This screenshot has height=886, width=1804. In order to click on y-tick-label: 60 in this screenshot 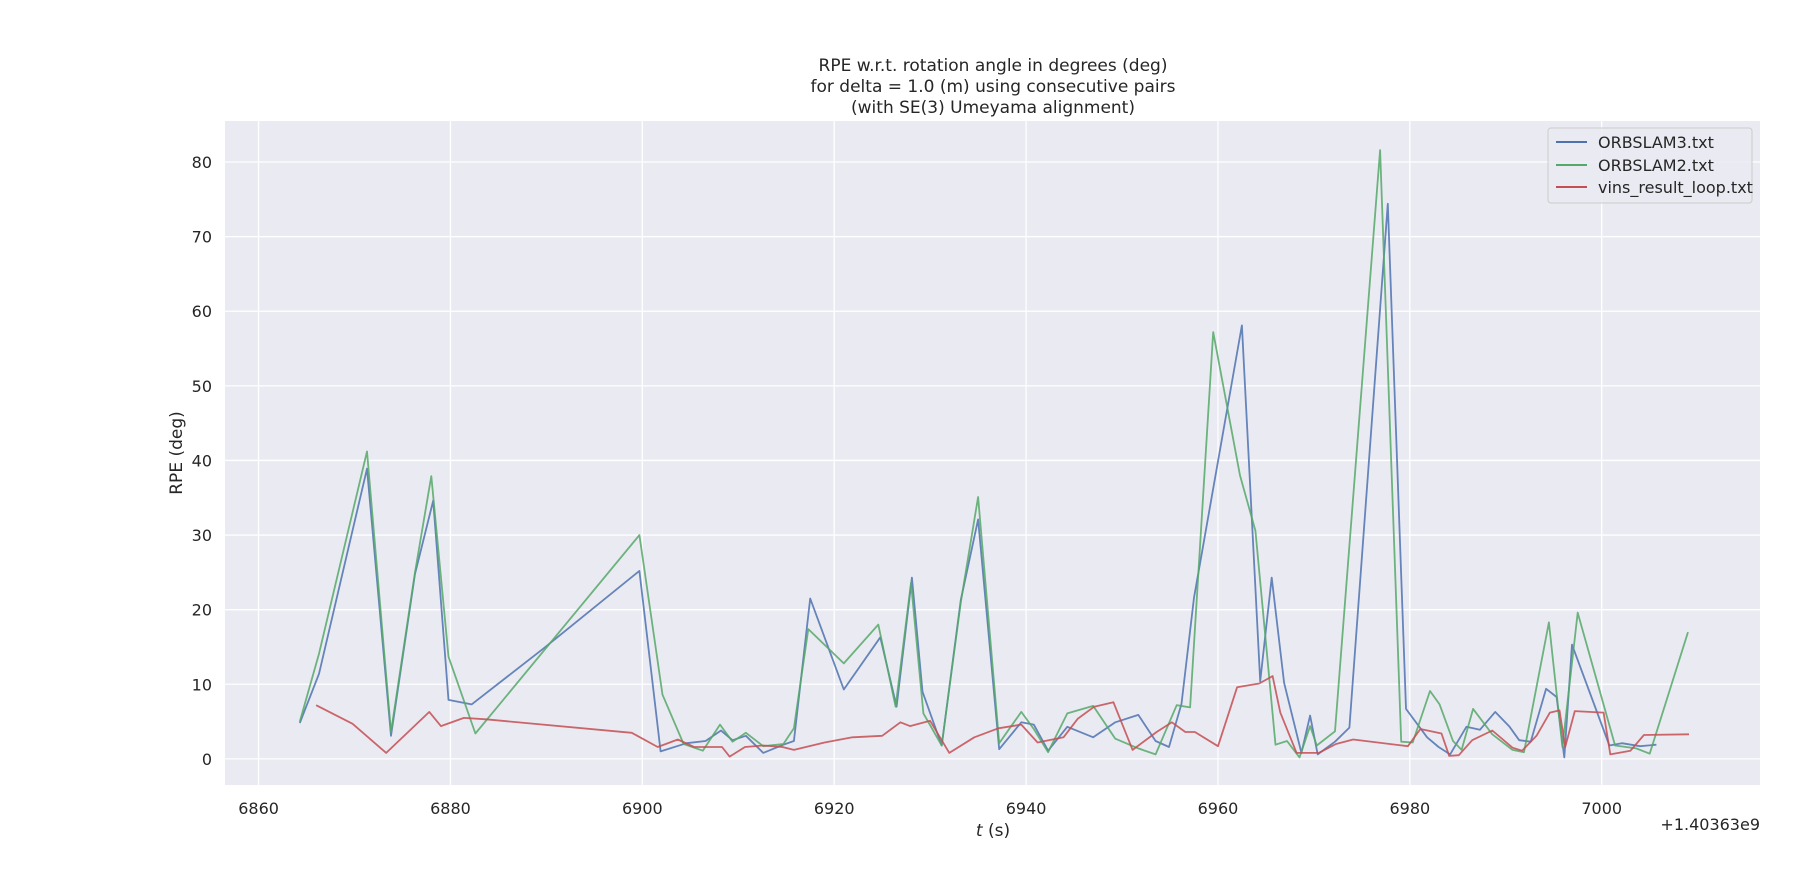, I will do `click(202, 311)`.